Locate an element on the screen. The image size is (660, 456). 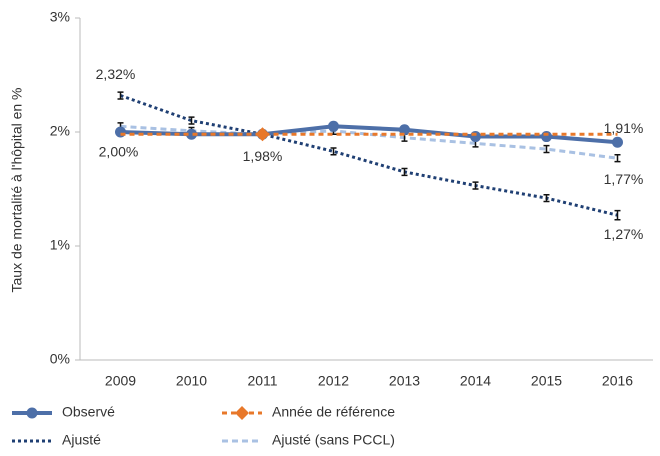
legend-label: Ajusté is located at coordinates (81, 440).